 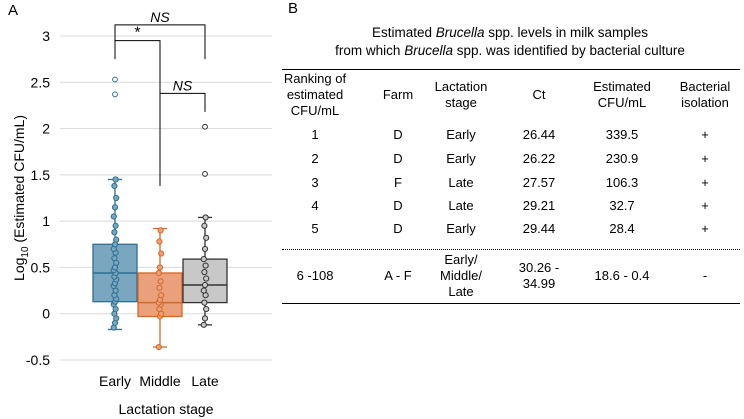 I want to click on panel-label-a: A, so click(x=13, y=10).